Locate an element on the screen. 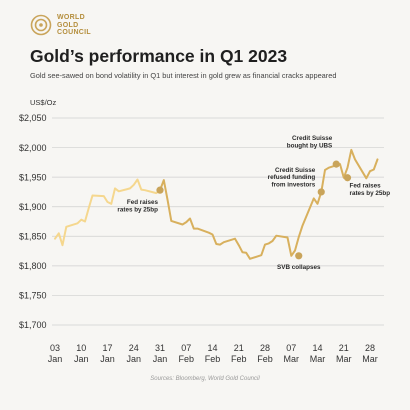 This screenshot has height=410, width=410. world-gold-council-logo: WORLD GOLD COUNCIL is located at coordinates (78, 25).